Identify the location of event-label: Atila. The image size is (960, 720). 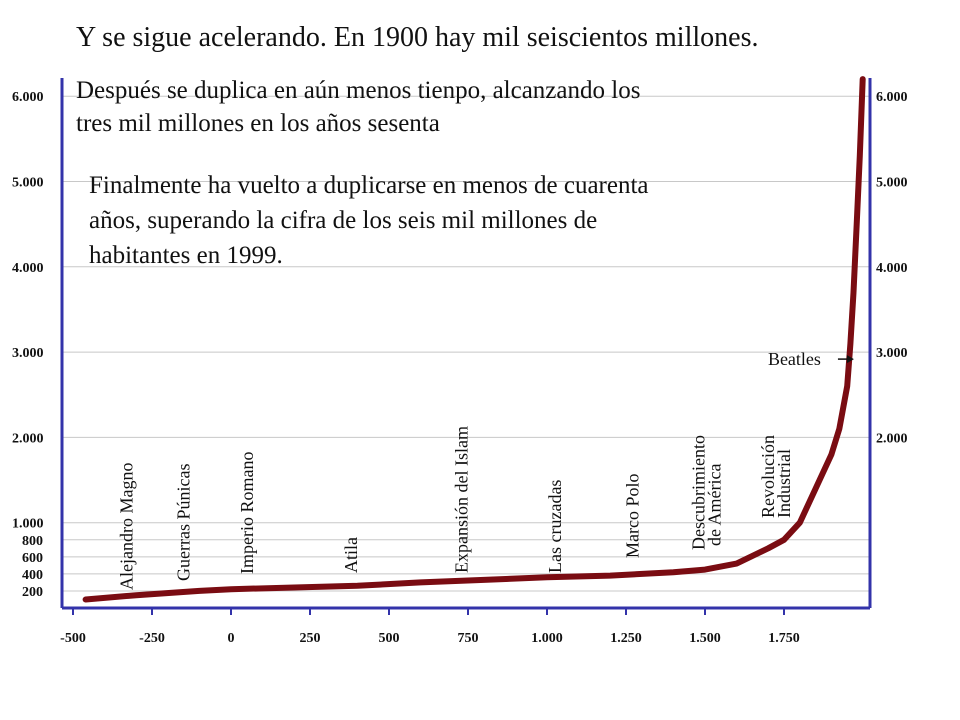
(351, 555).